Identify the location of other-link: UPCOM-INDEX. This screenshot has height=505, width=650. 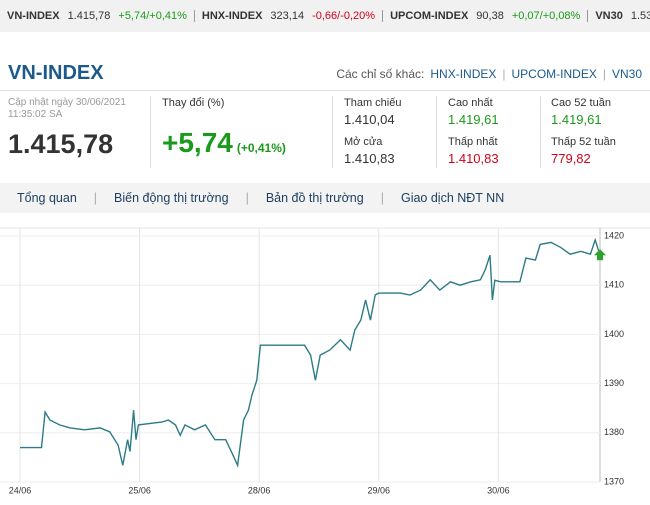
(554, 74).